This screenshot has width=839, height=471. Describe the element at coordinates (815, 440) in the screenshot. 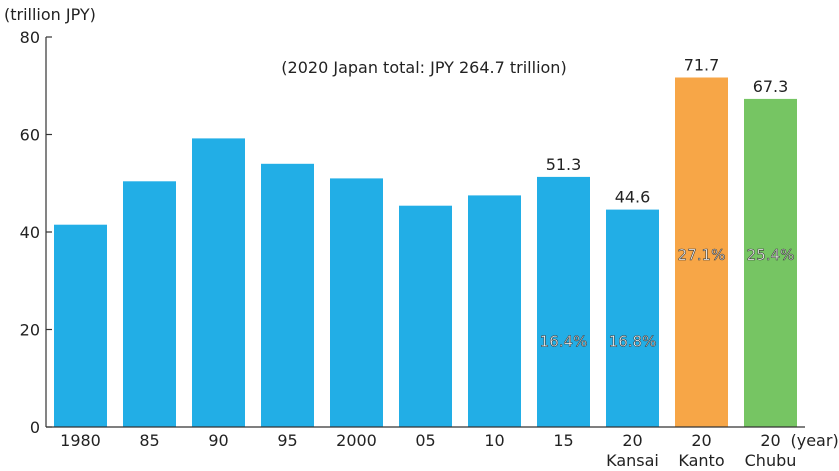

I see `x-axis-year-suffix: (year)` at that location.